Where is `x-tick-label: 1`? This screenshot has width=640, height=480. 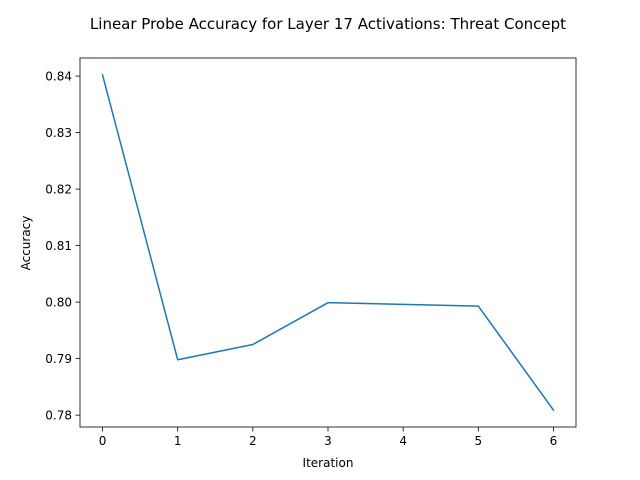
x-tick-label: 1 is located at coordinates (178, 441).